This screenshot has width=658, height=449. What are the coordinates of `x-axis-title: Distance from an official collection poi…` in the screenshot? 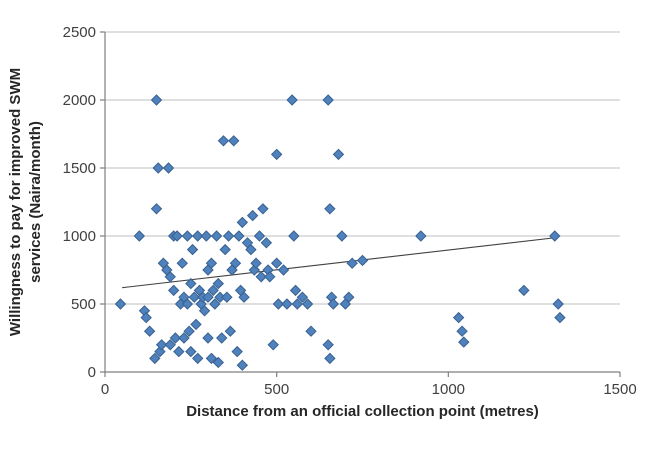 It's located at (362, 411).